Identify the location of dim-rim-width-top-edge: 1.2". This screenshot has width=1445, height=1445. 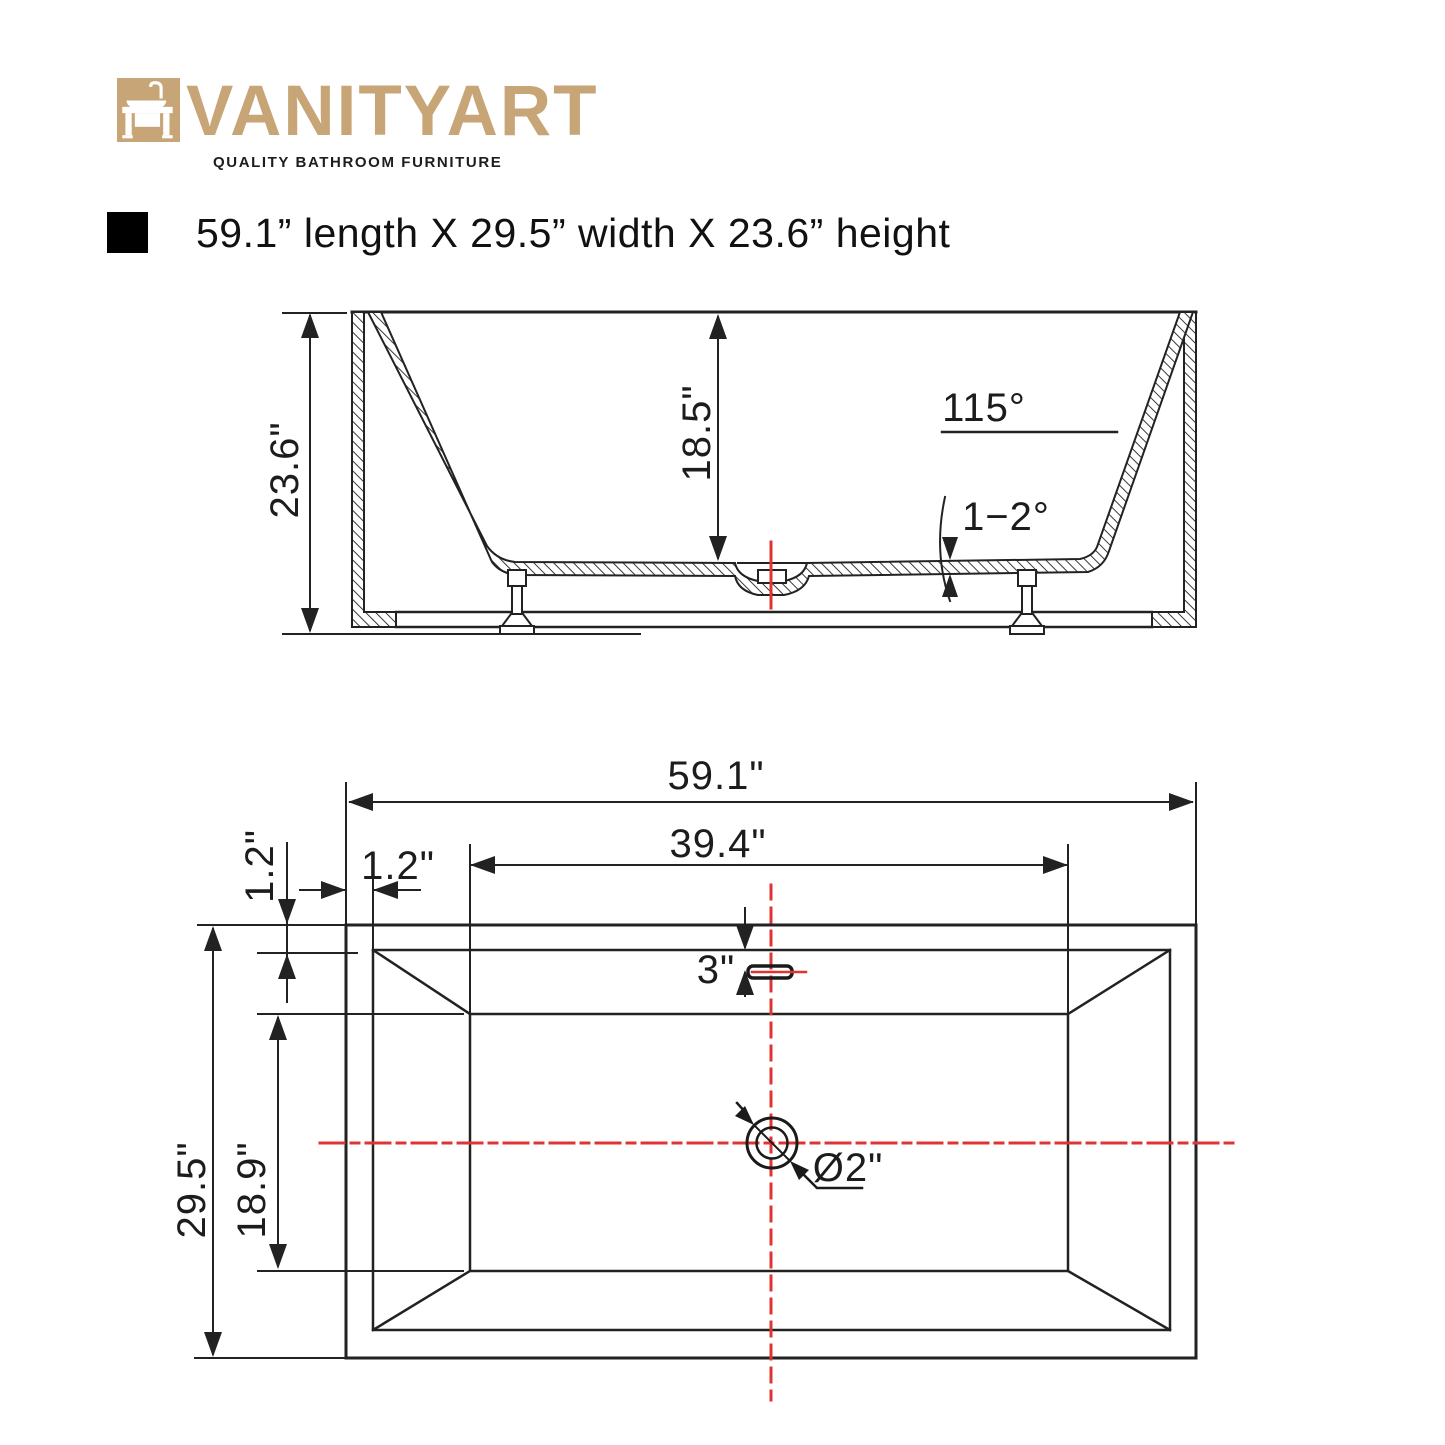
(298, 916).